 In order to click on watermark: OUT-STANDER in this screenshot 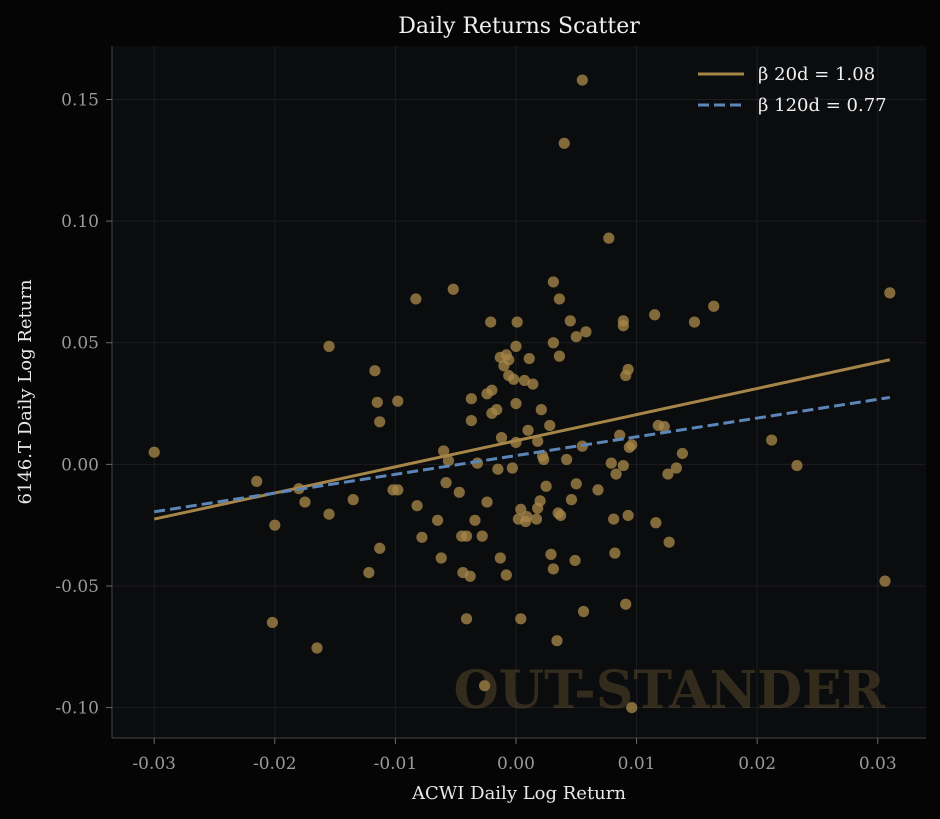, I will do `click(669, 690)`.